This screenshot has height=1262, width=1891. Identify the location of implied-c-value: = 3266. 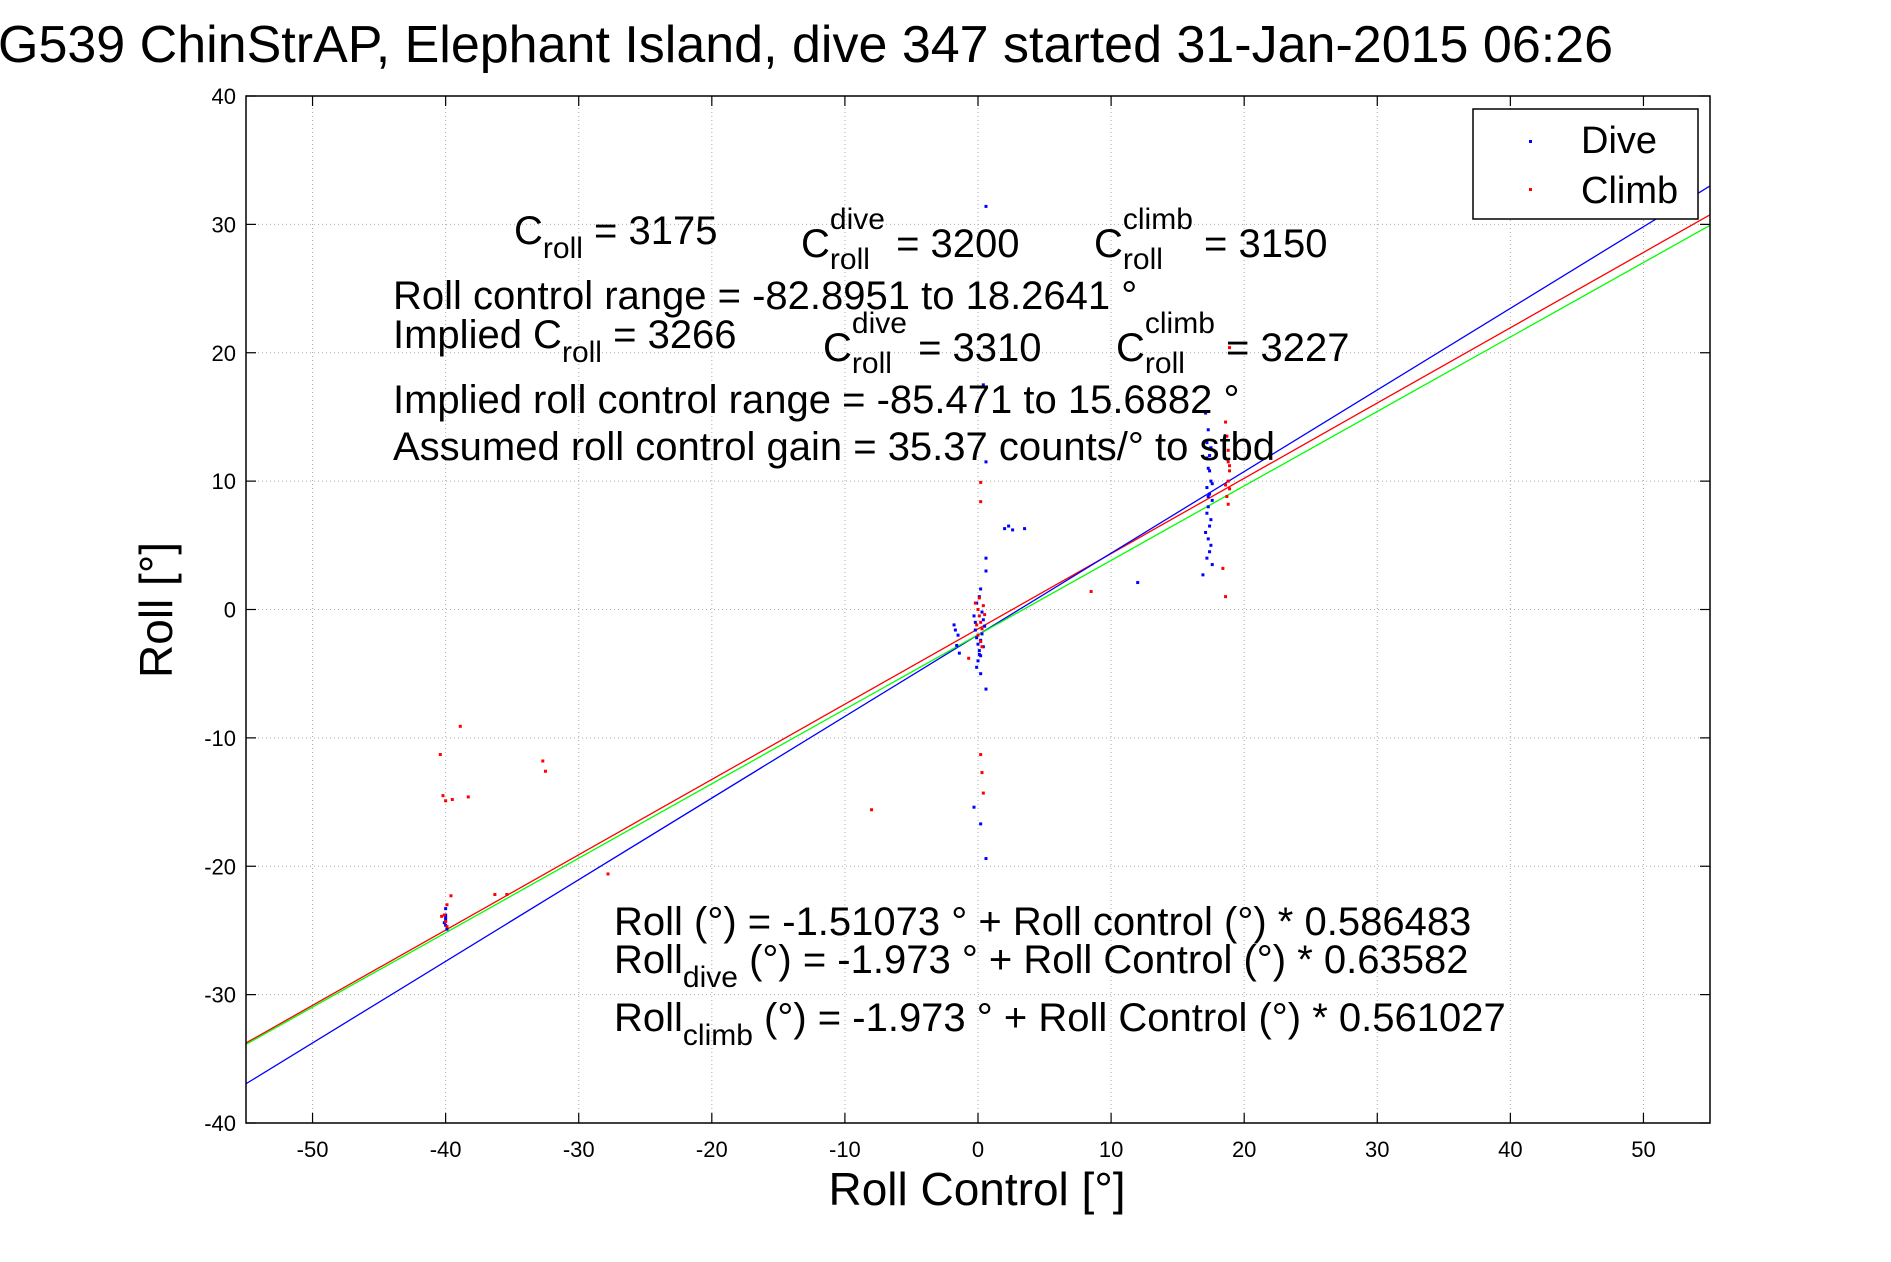
(675, 335).